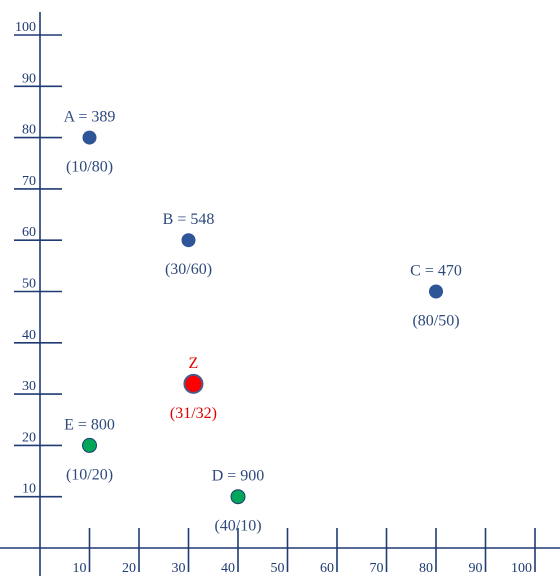 The height and width of the screenshot is (576, 560). What do you see at coordinates (89, 167) in the screenshot?
I see `point-coords-a: (10/80)` at bounding box center [89, 167].